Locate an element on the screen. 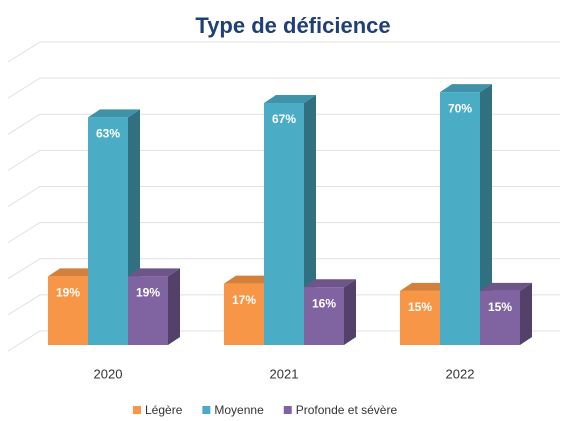 The image size is (572, 421). chart-title: Type de déficience is located at coordinates (292, 25).